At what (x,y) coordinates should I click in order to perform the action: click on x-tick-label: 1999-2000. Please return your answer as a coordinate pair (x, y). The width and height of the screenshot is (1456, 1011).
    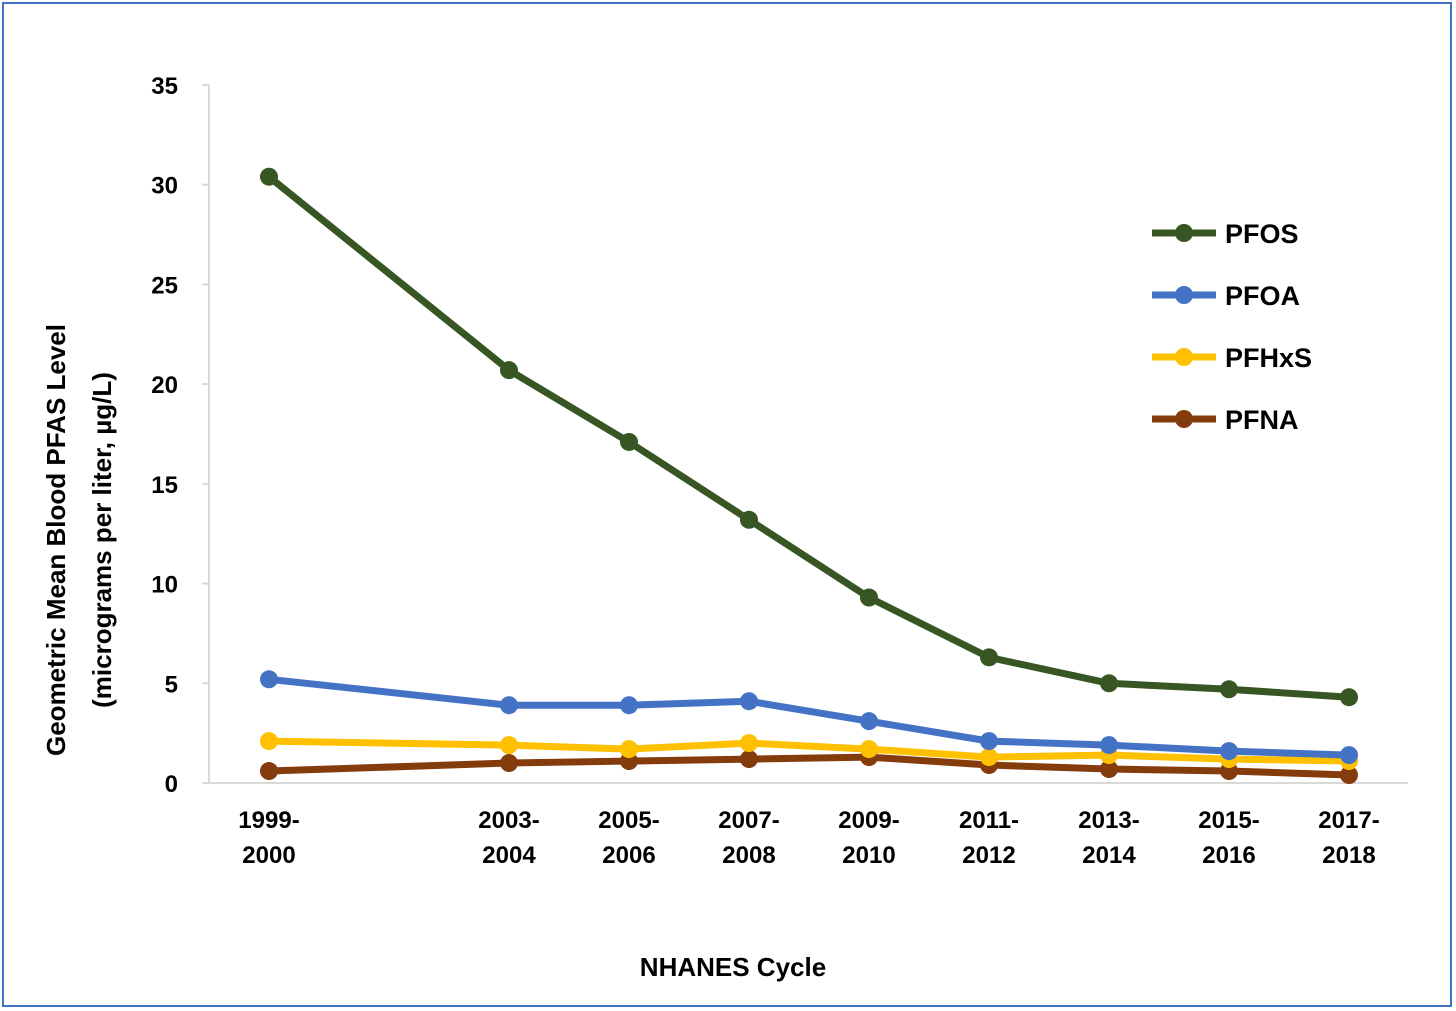
    Looking at the image, I should click on (268, 838).